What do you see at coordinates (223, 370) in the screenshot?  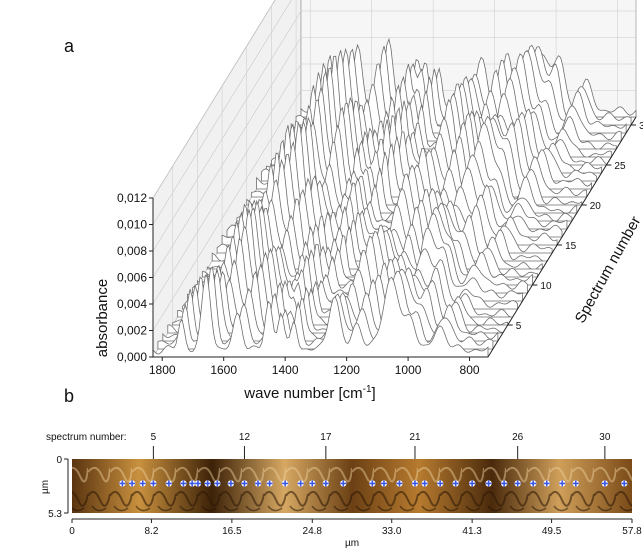 I see `x-tick-label: 1600` at bounding box center [223, 370].